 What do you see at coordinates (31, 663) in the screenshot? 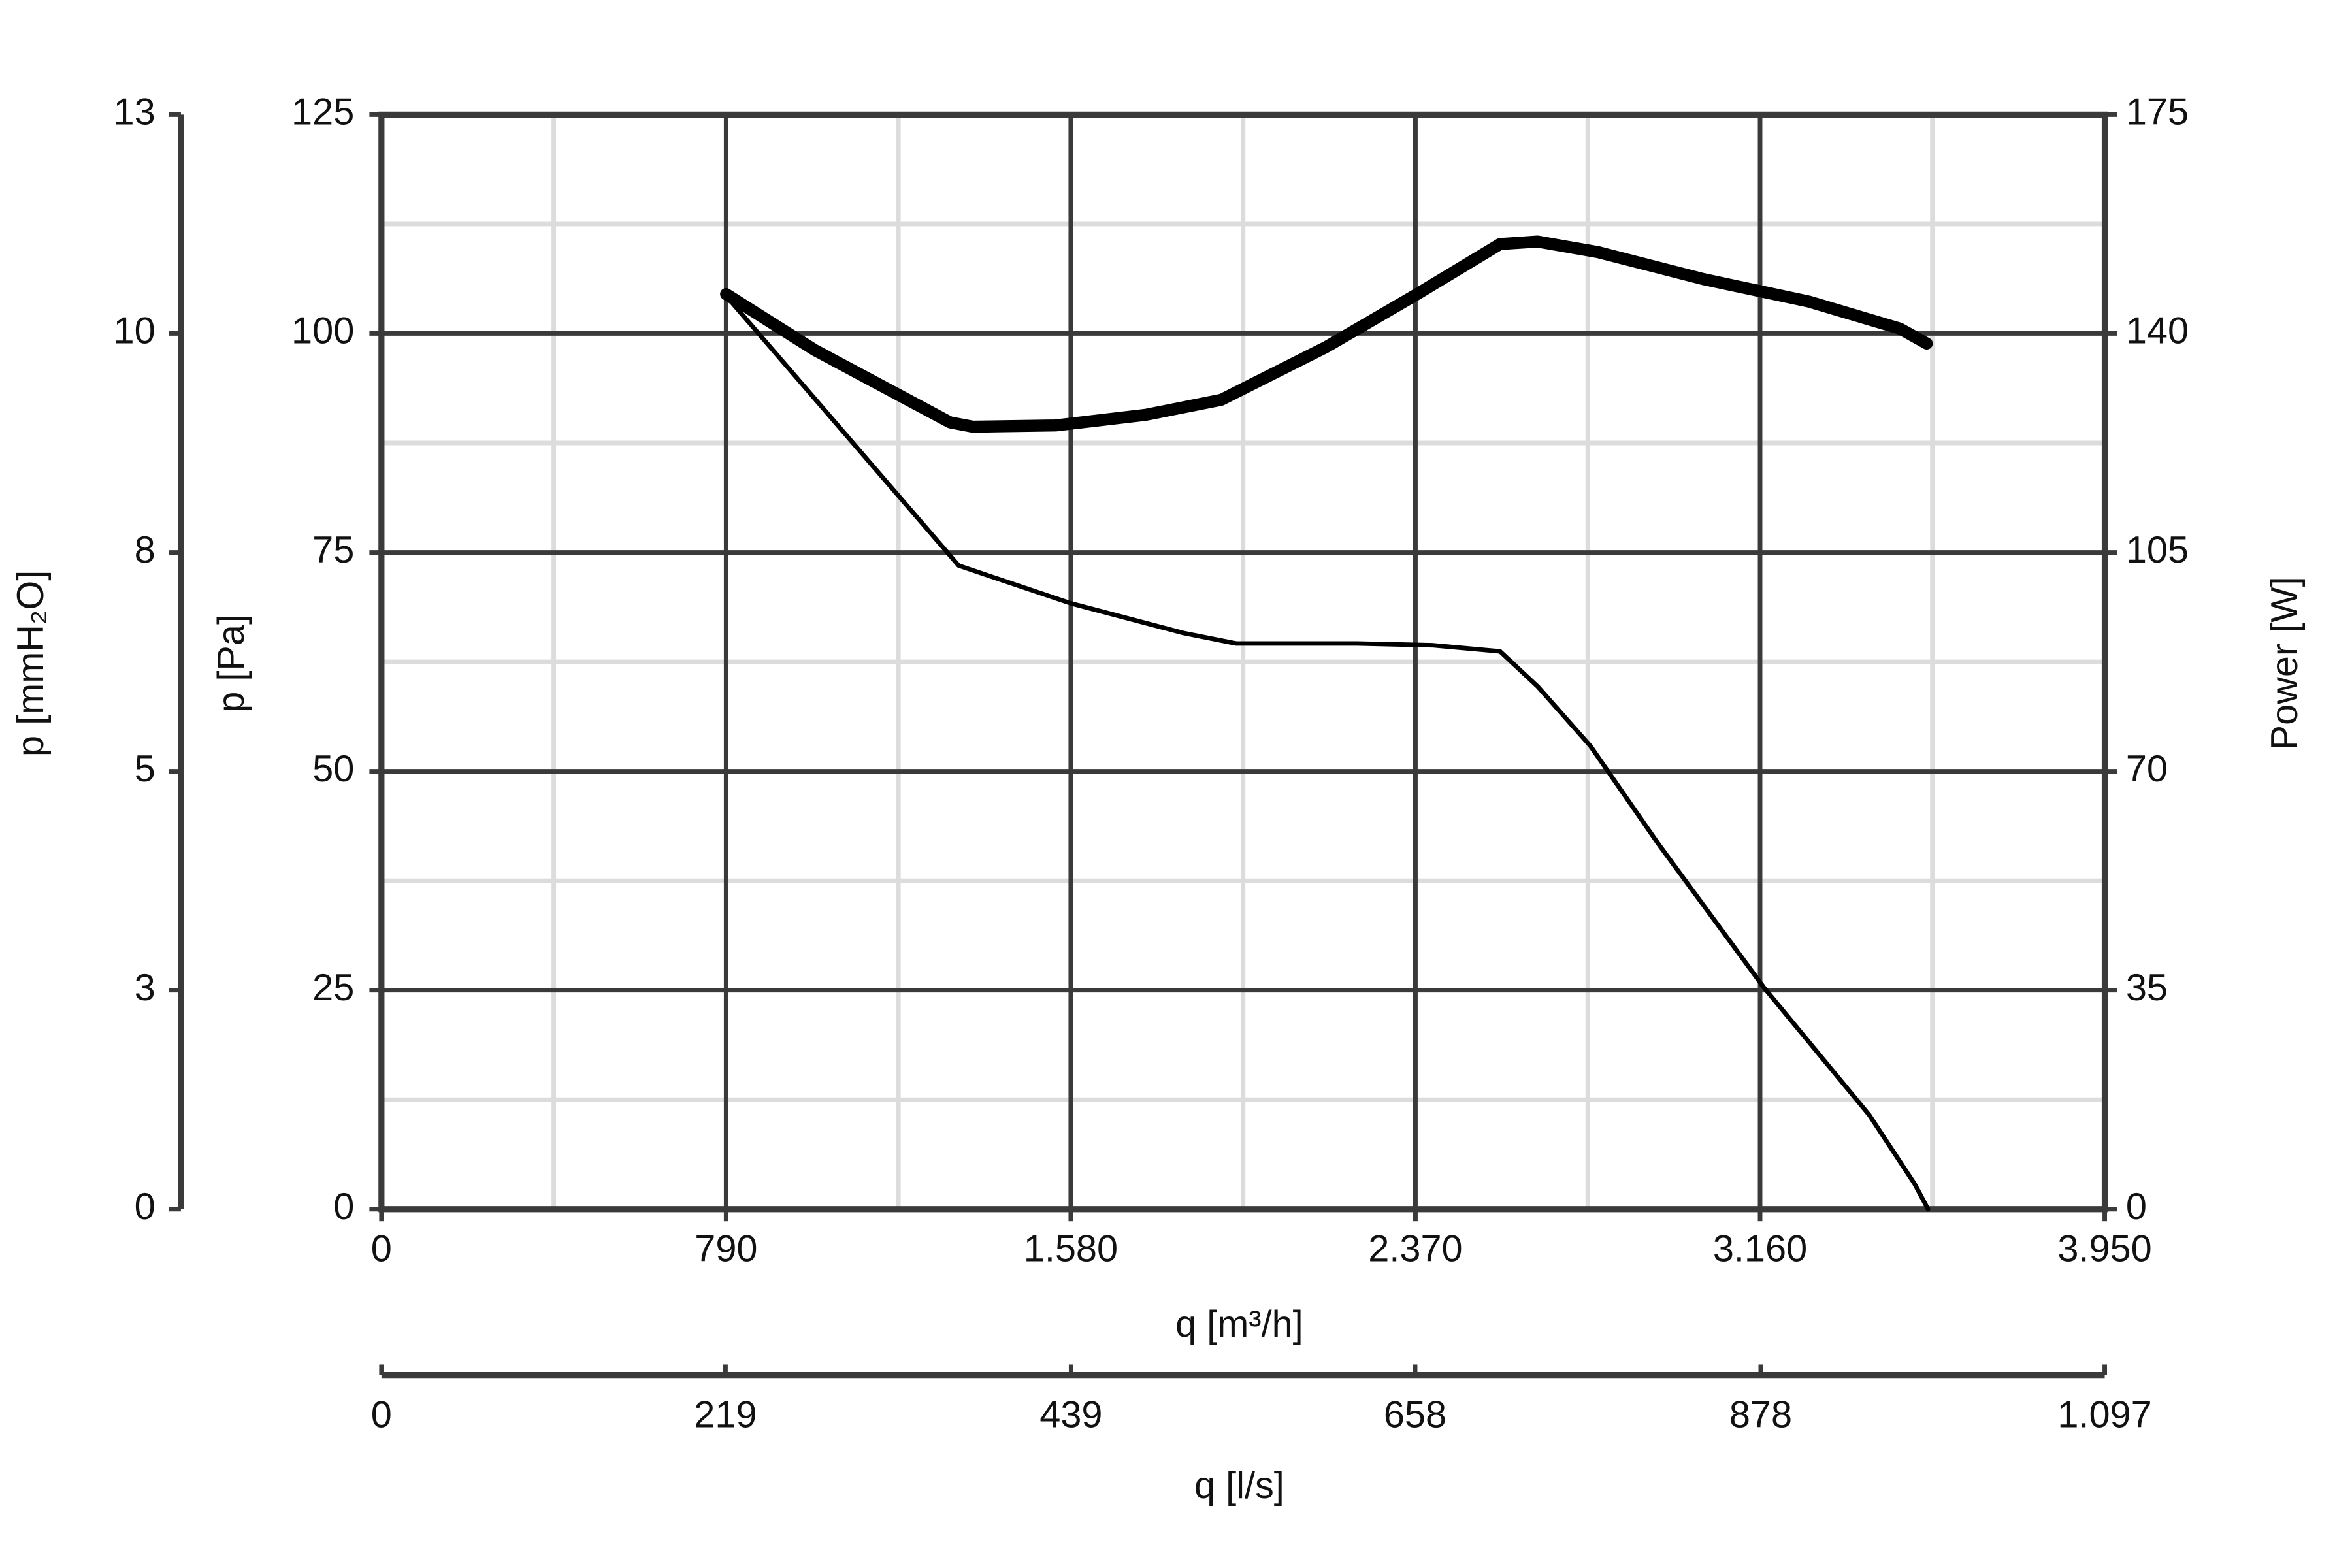
I see `y3-axis-label: p [mmH₂O]` at bounding box center [31, 663].